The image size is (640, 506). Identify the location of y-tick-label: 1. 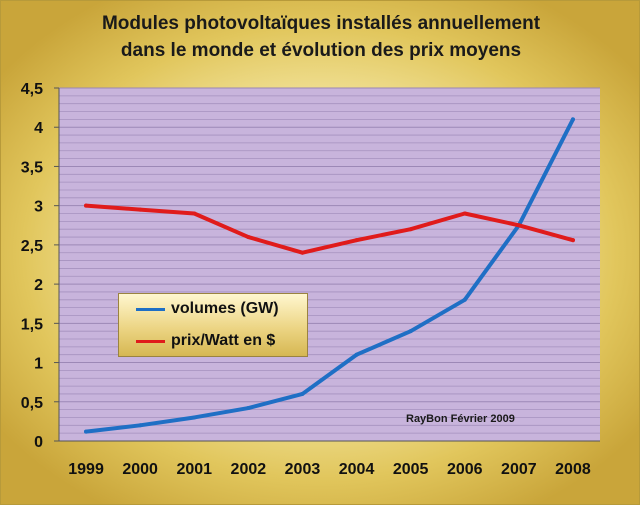
(38, 364).